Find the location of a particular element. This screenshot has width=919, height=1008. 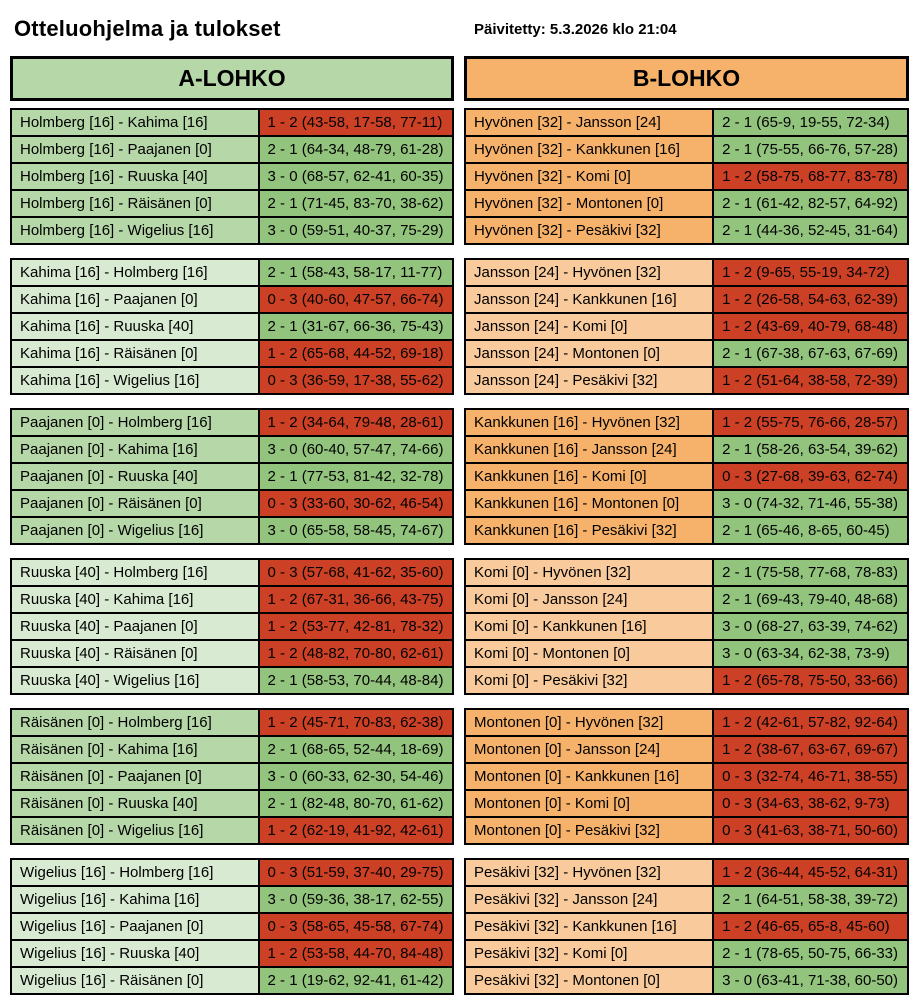

match-result: 1 - 2 (62-19, 41-92, 42-61) is located at coordinates (356, 830).